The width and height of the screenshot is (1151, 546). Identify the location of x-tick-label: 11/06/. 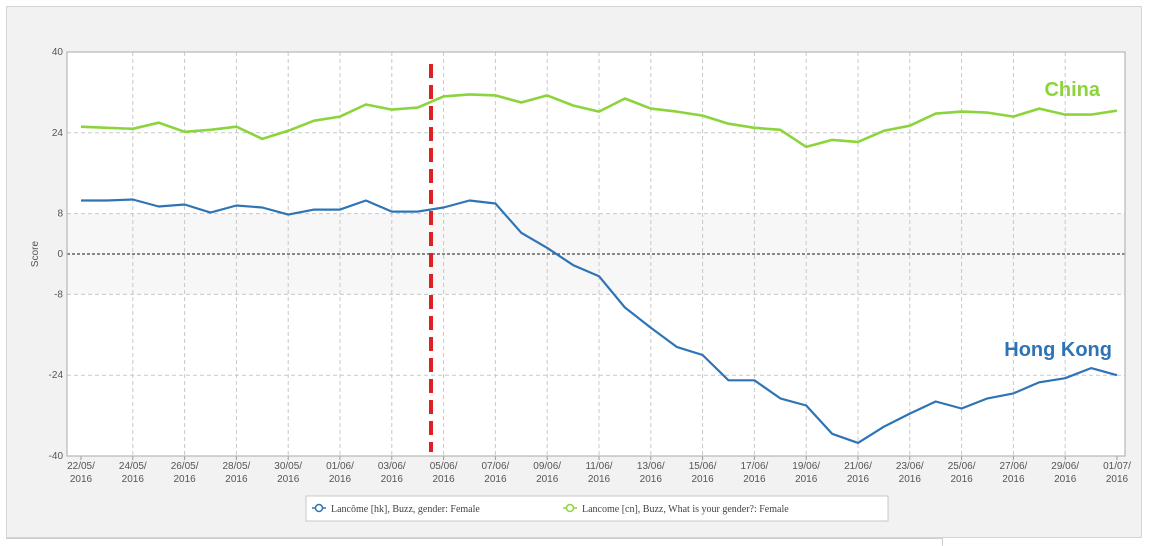
(598, 466).